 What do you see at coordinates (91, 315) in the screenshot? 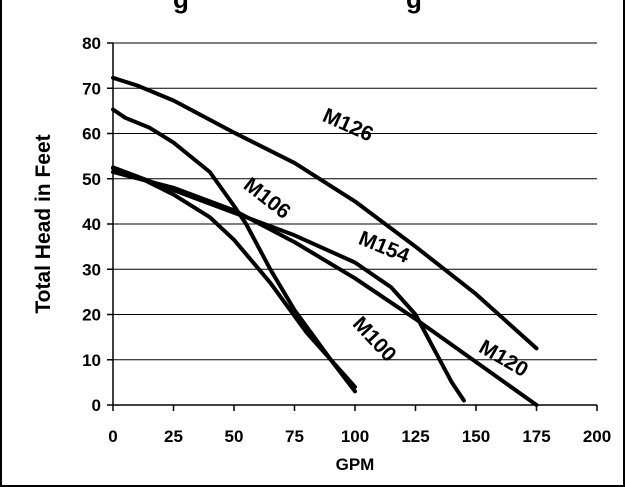
I see `y-tick-label-20: 20` at bounding box center [91, 315].